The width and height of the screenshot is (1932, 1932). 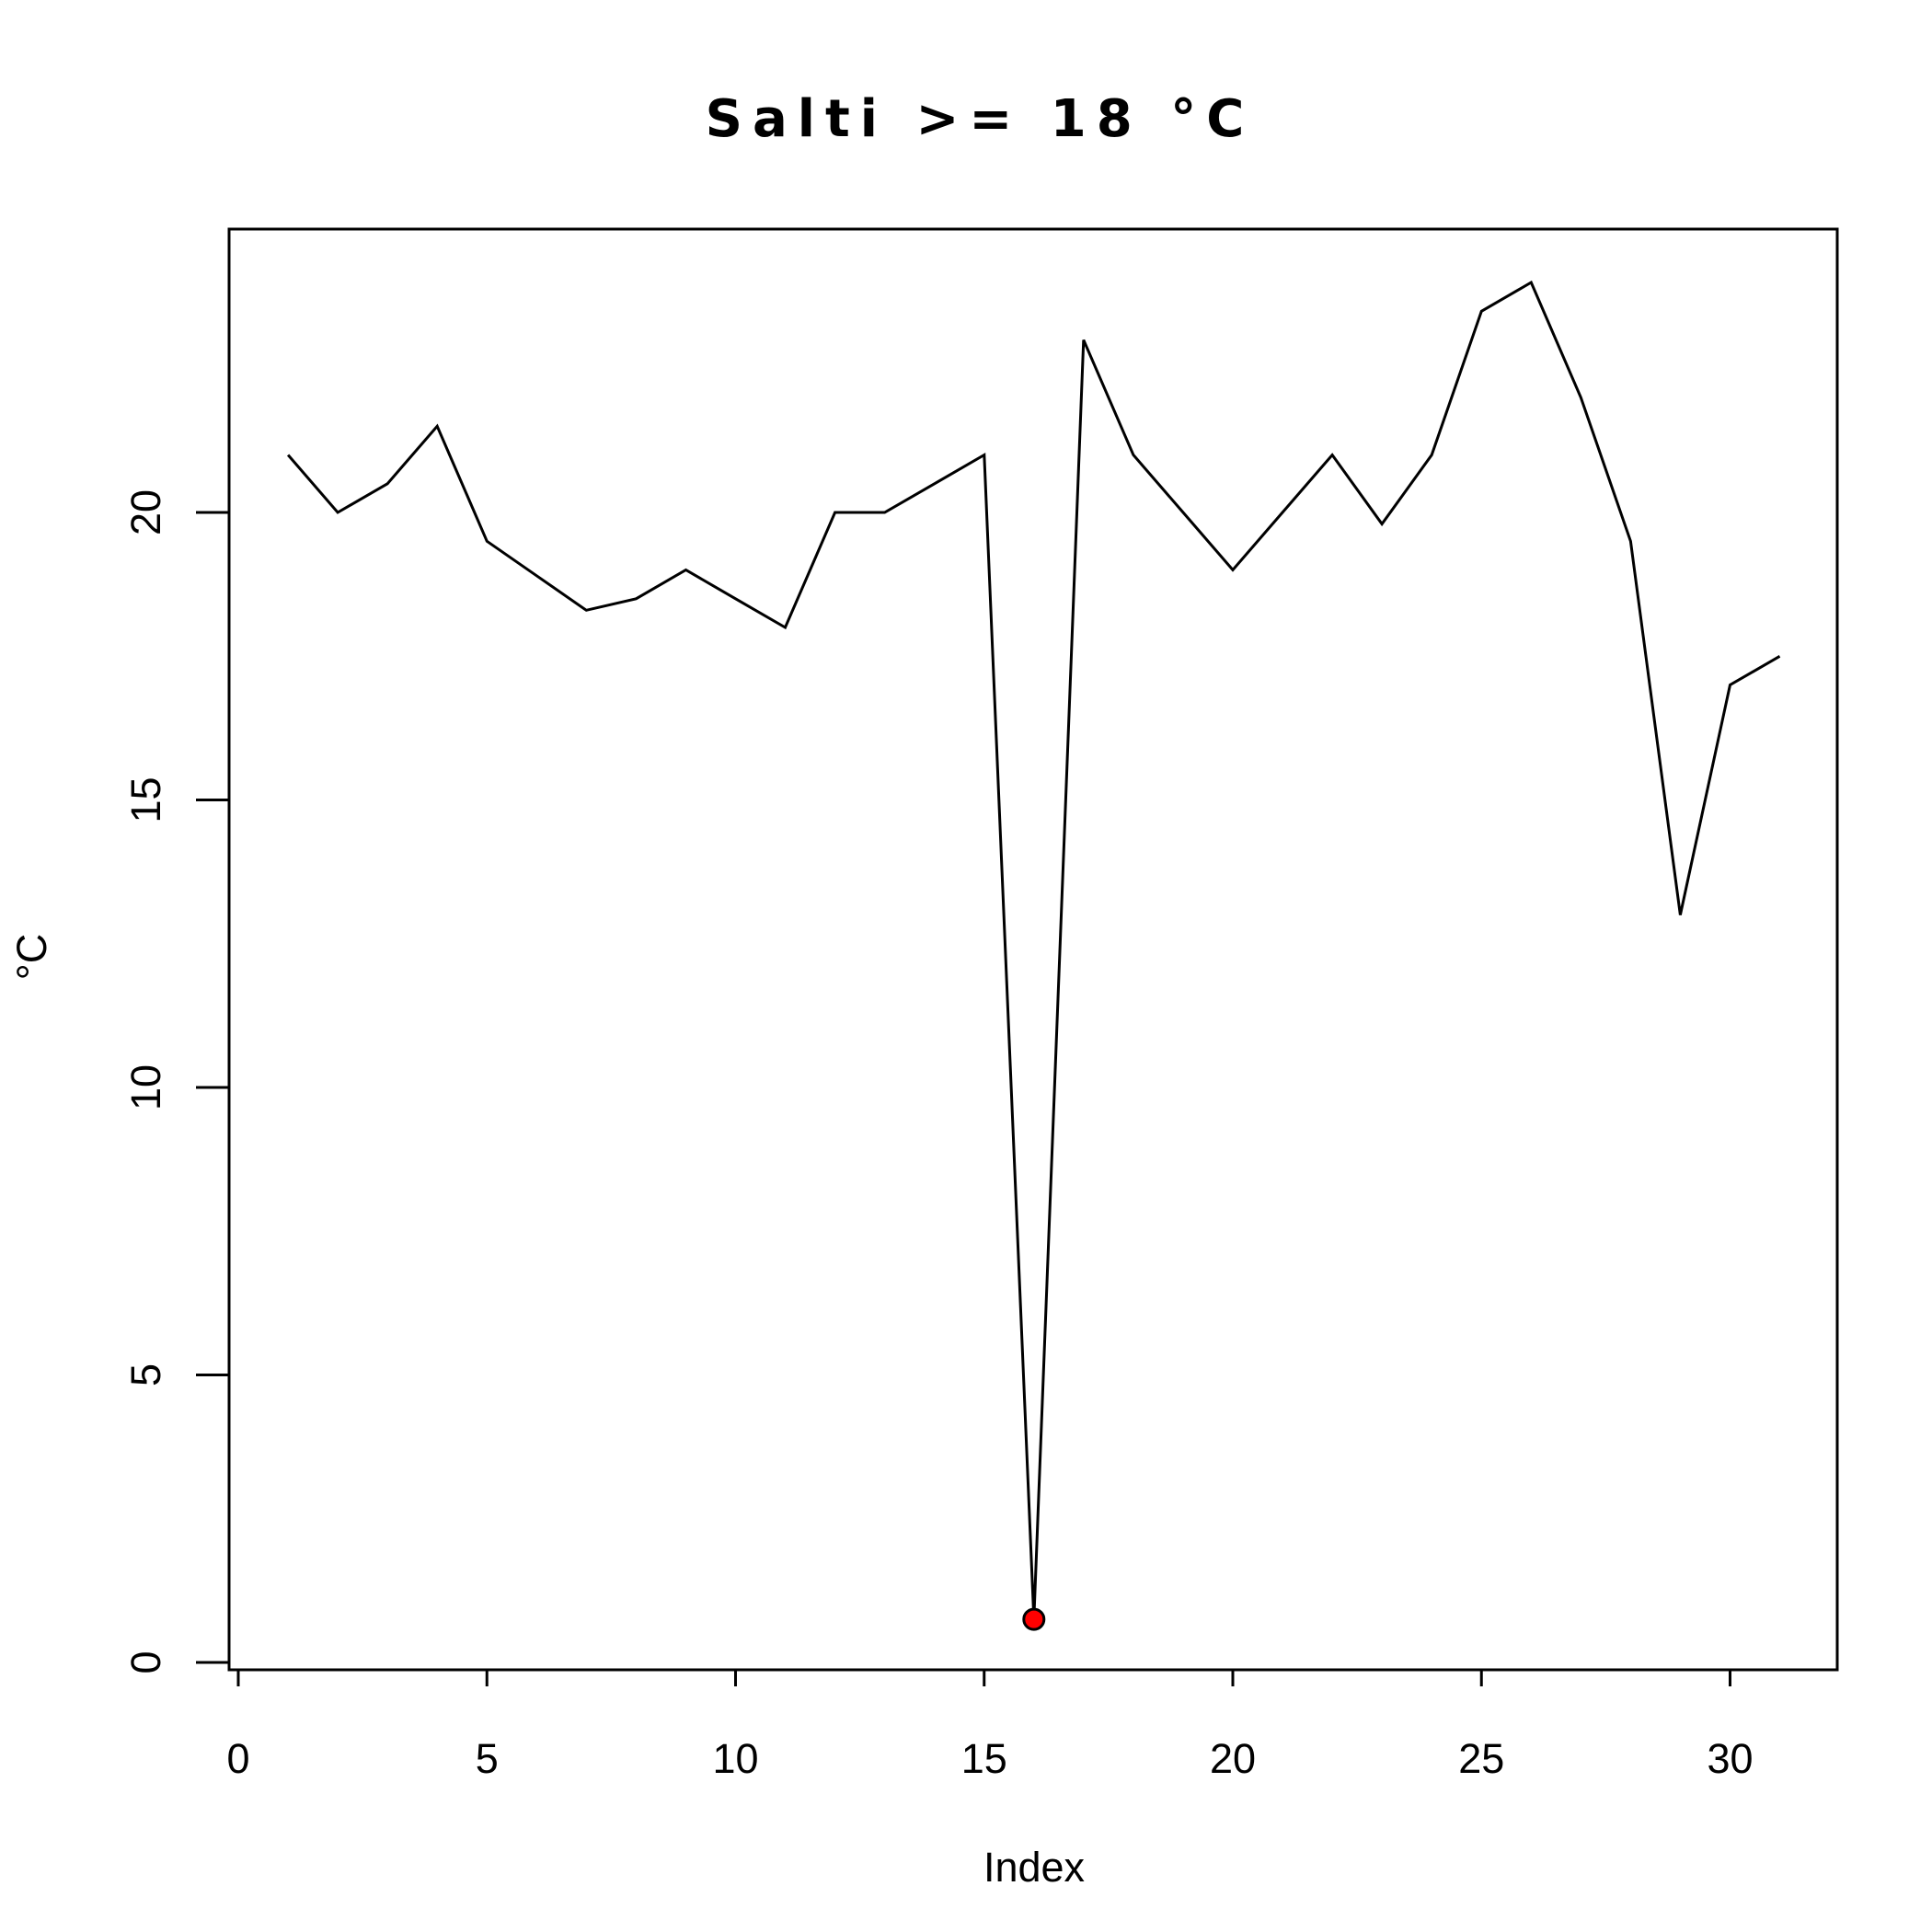 I want to click on y-tick-label: 20, so click(x=145, y=512).